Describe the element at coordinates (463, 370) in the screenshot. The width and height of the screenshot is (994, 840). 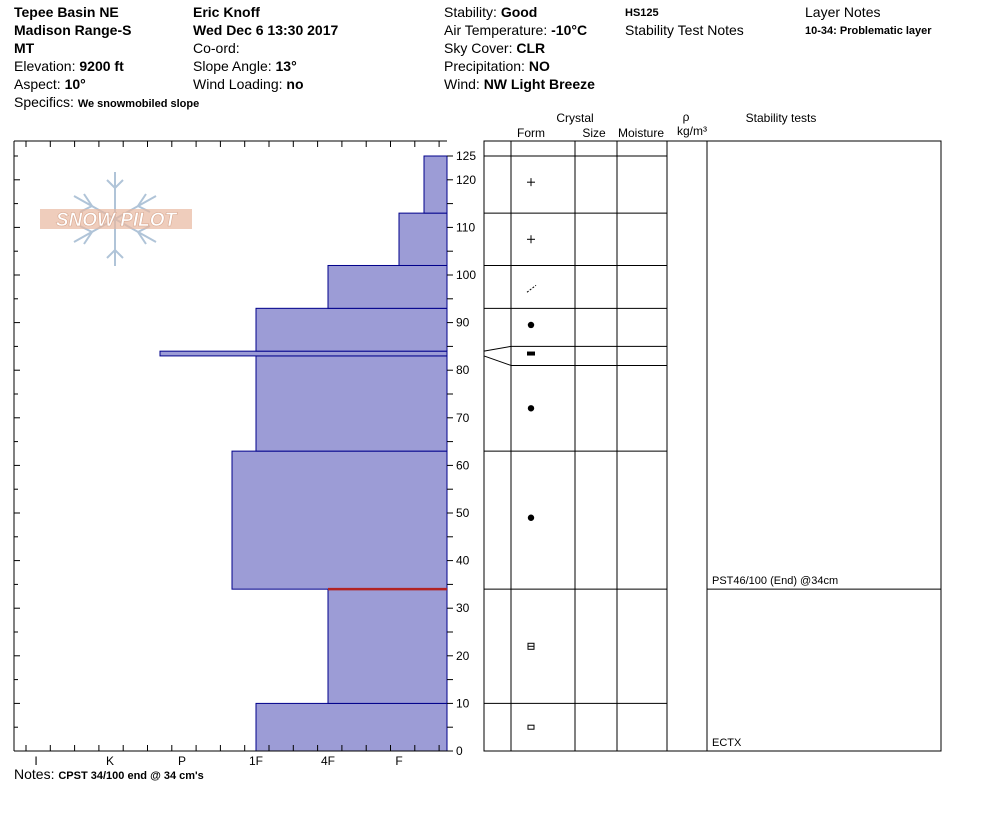
I see `y-tick-label: 80` at that location.